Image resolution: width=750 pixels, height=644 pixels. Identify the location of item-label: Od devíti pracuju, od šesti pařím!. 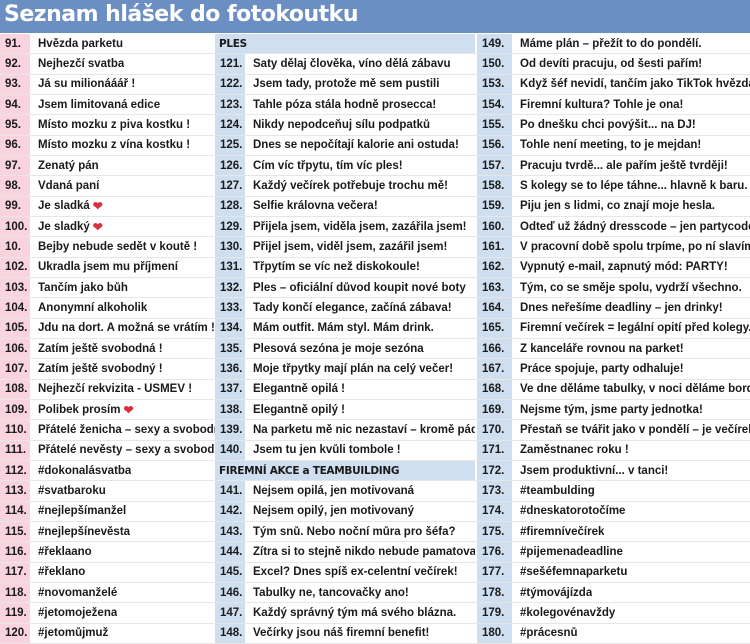
(611, 63).